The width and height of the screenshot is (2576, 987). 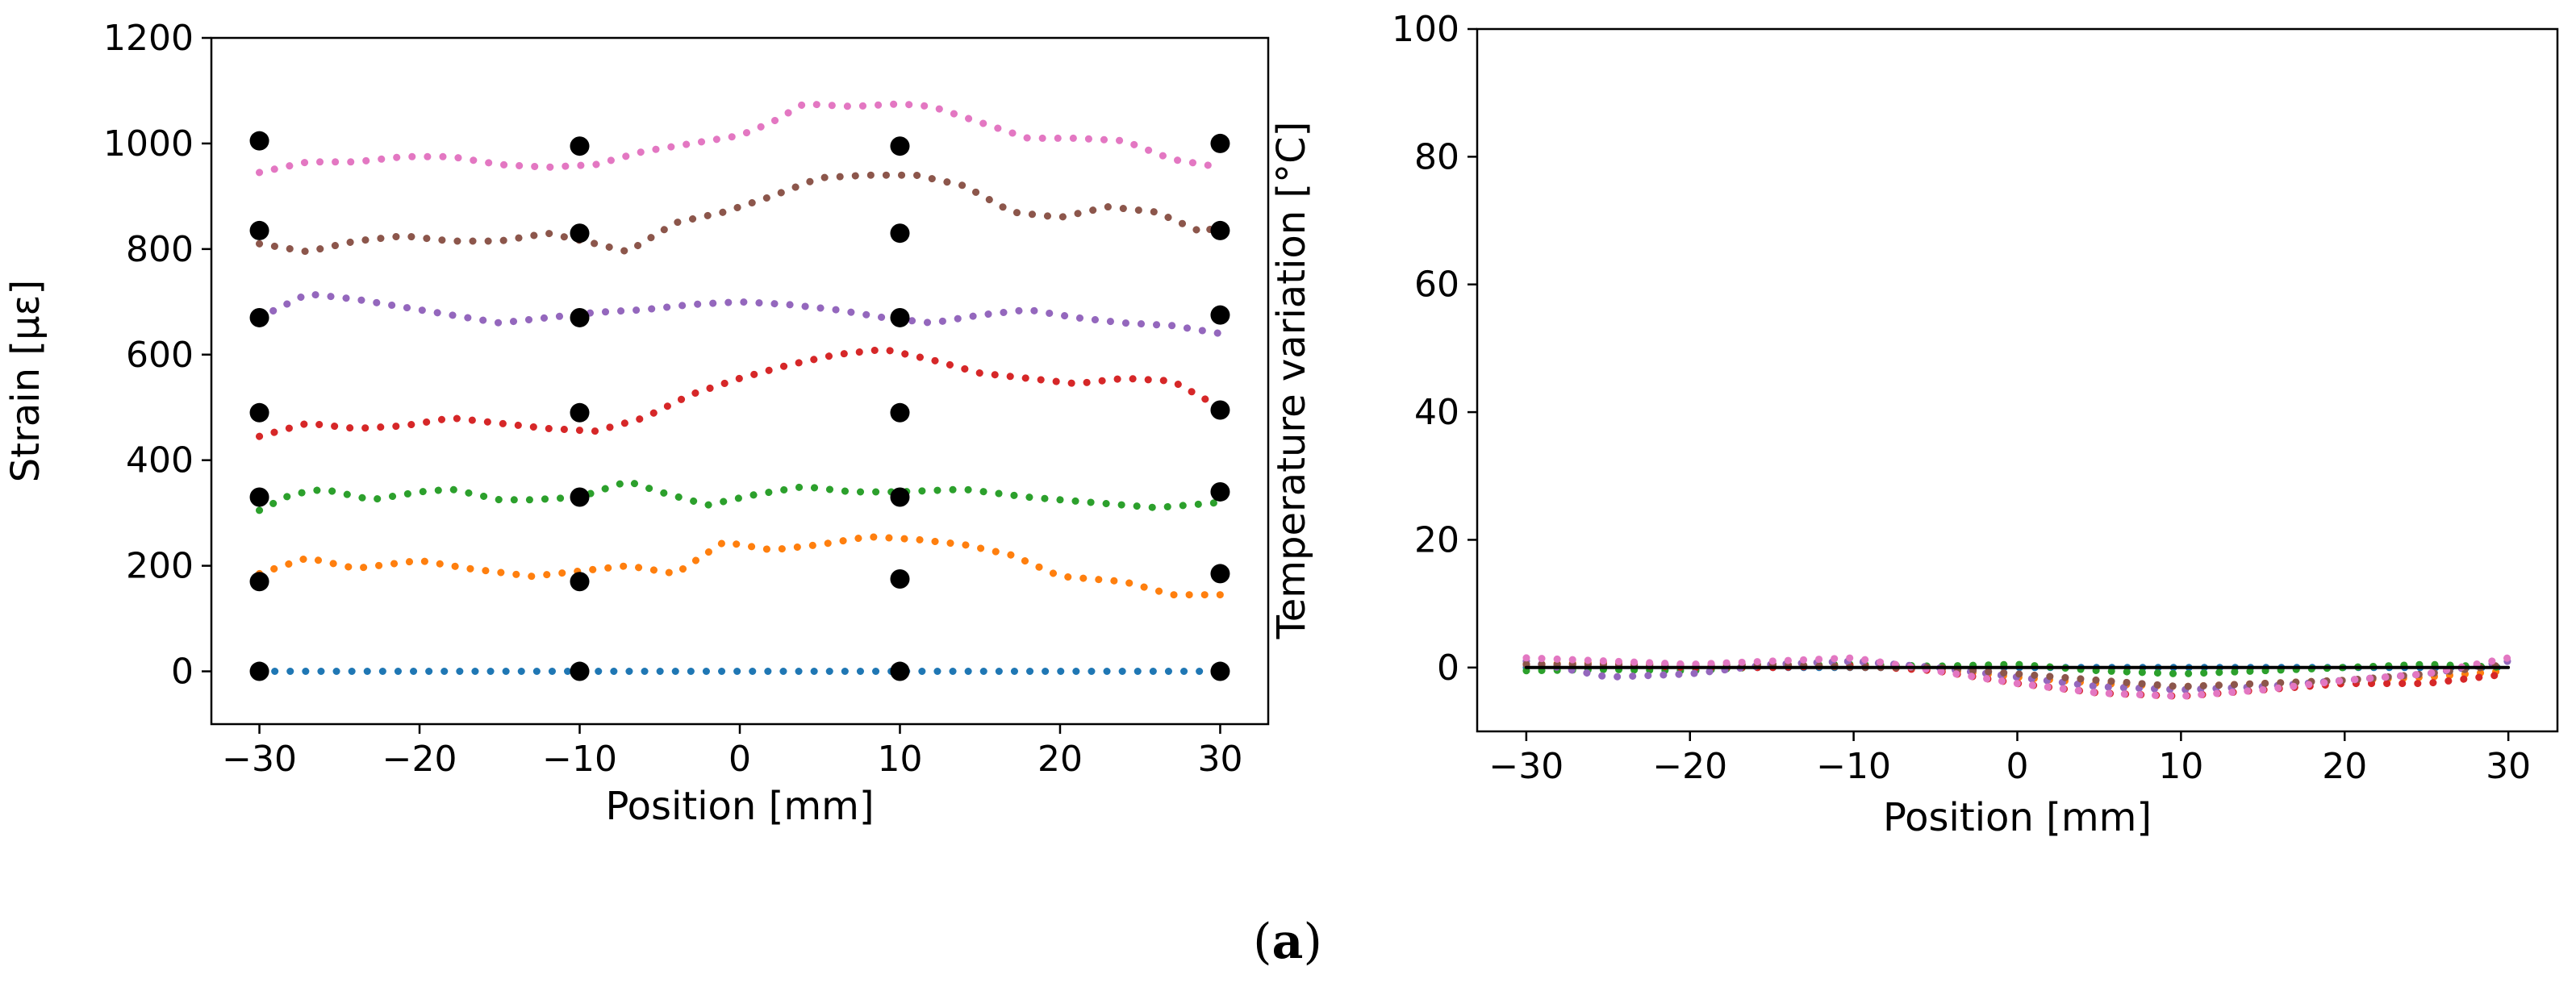 What do you see at coordinates (160, 355) in the screenshot?
I see `y-tick-label: 600` at bounding box center [160, 355].